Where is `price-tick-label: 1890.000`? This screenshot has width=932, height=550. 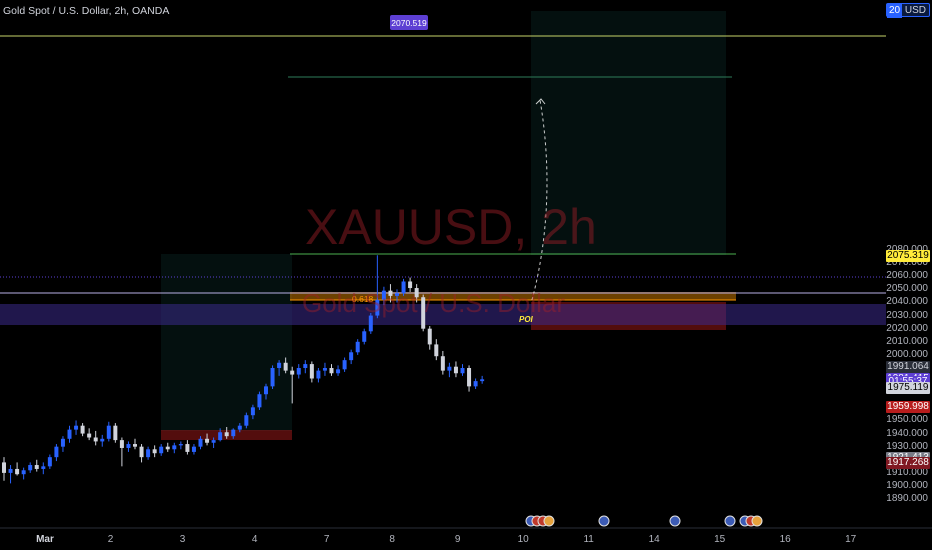 price-tick-label: 1890.000 is located at coordinates (907, 499).